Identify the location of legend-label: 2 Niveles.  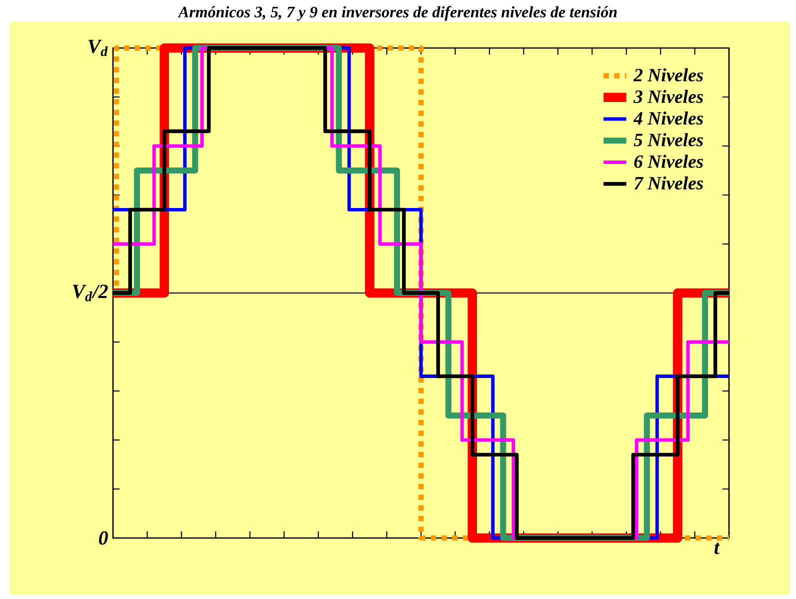
(668, 75).